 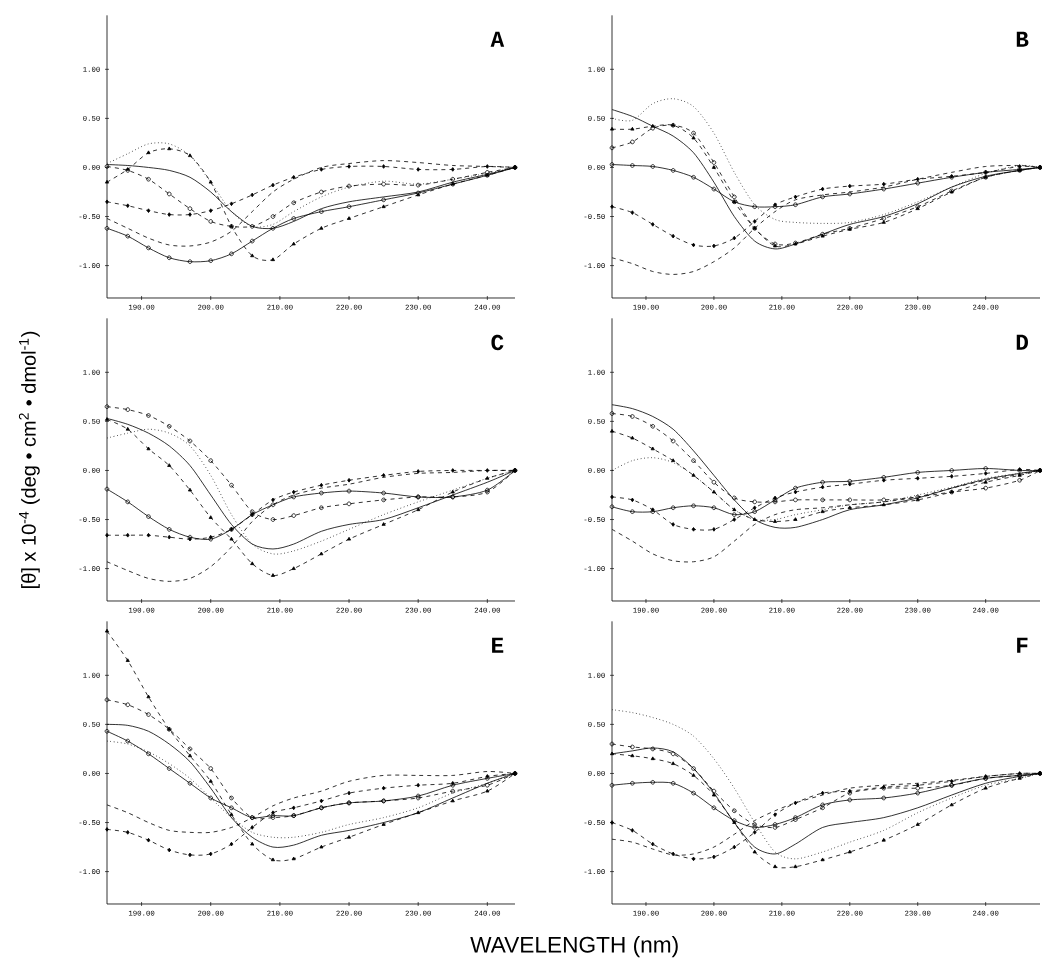 I want to click on text: D, so click(x=1022, y=342).